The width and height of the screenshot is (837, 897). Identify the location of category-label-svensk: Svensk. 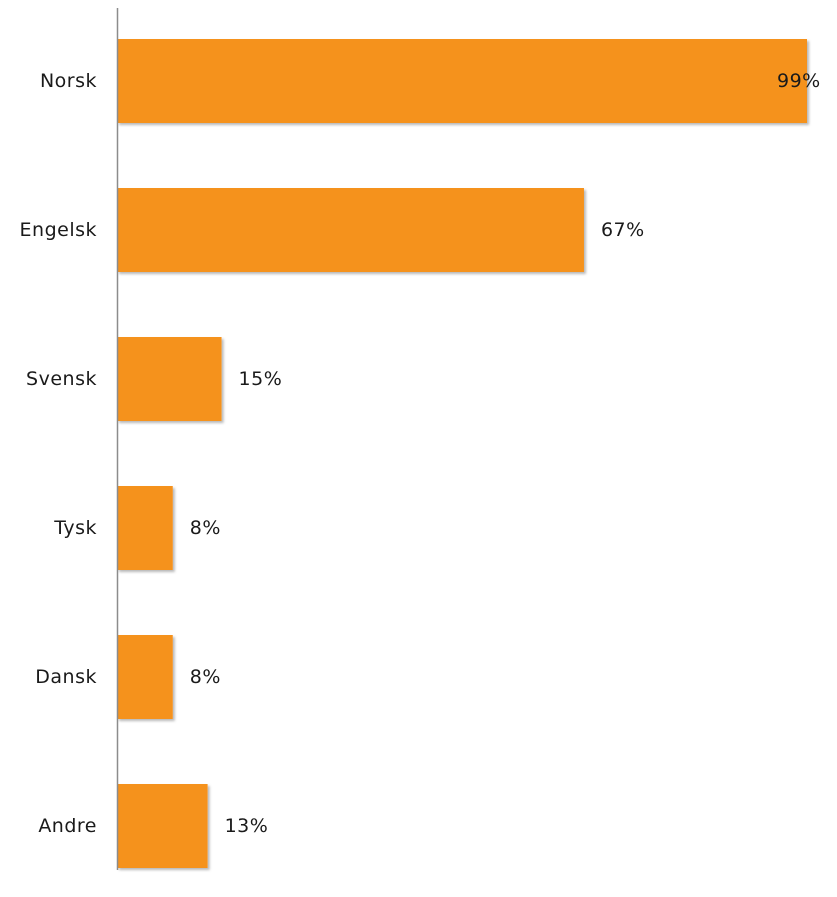
(61, 379).